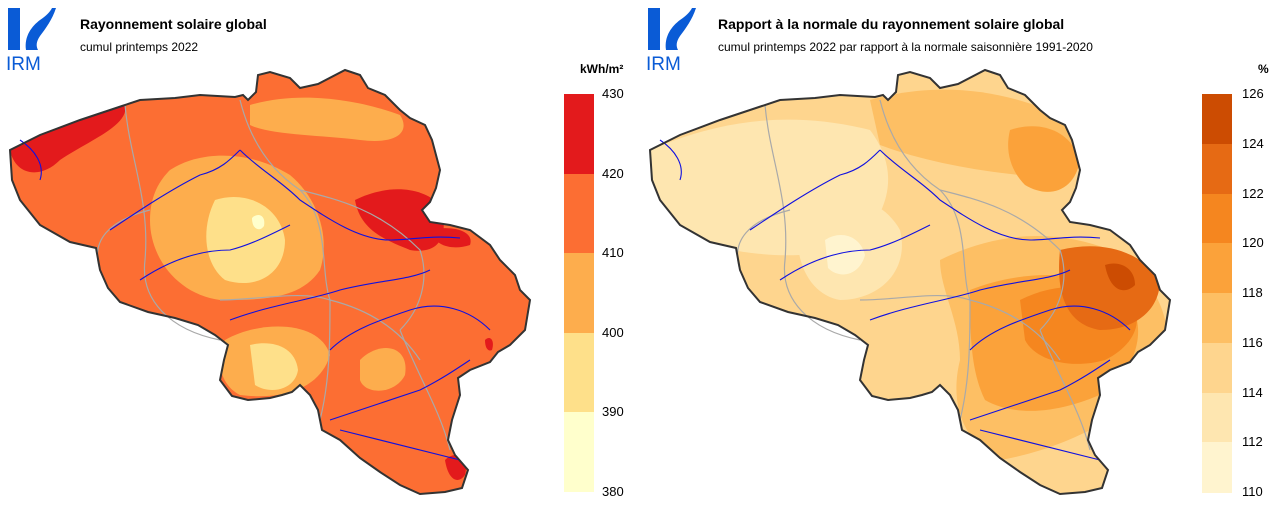 The image size is (1280, 507). I want to click on zone-400-390-center, so click(245, 240).